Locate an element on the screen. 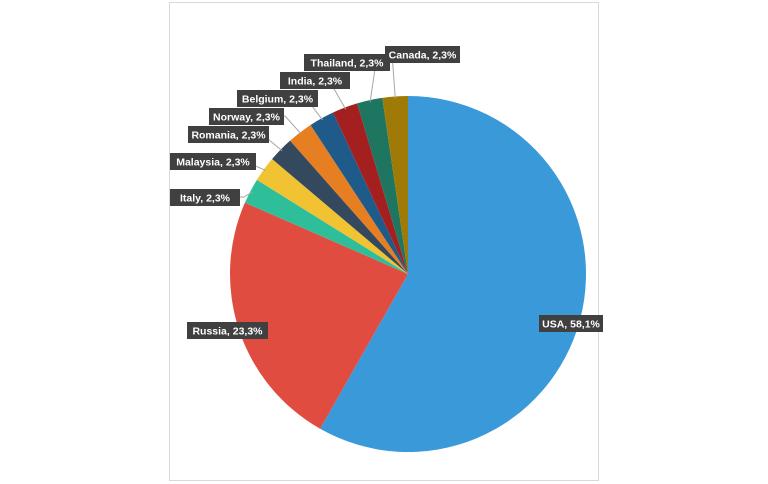 This screenshot has width=768, height=484. pie-slice-thailand is located at coordinates (382, 185).